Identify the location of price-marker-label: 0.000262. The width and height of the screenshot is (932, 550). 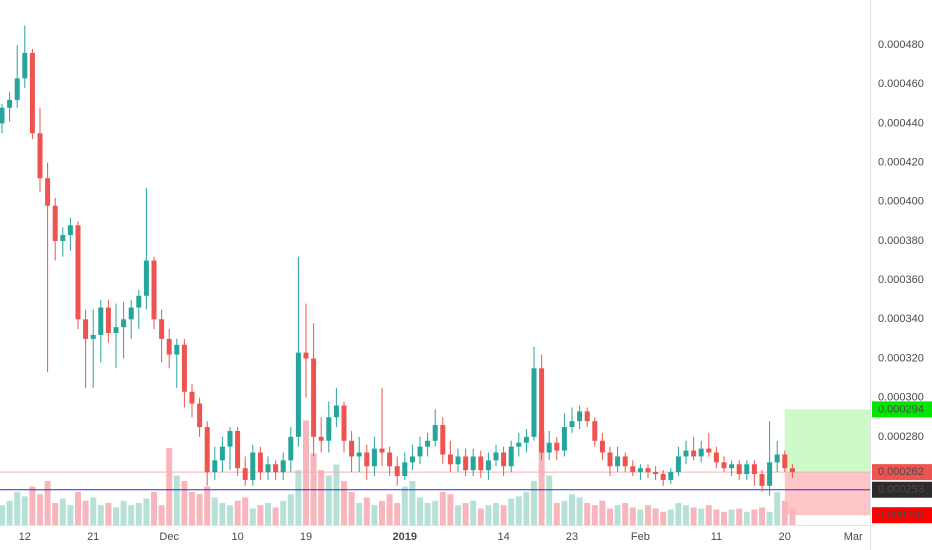
(901, 472).